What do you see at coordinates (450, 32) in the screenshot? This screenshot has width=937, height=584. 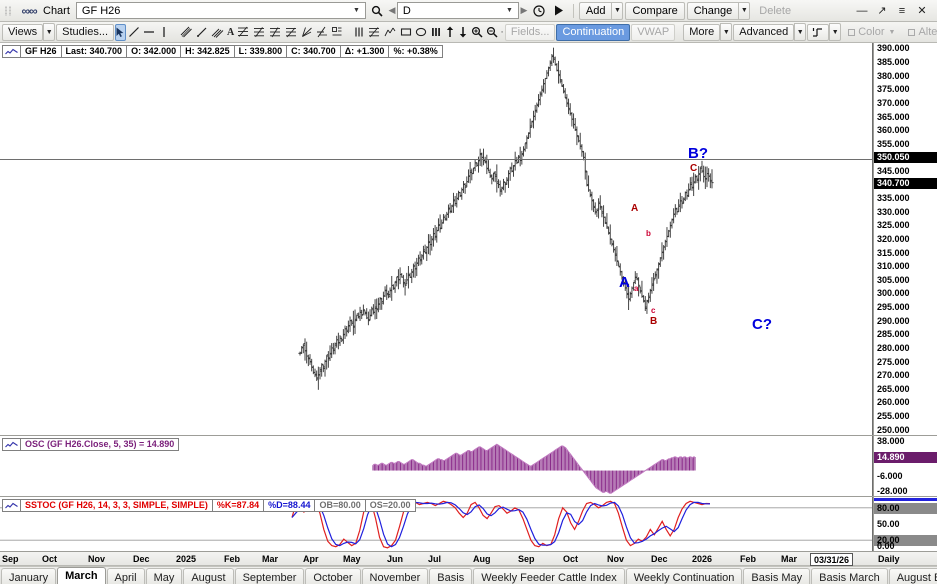 I see `up-arrow-icon` at bounding box center [450, 32].